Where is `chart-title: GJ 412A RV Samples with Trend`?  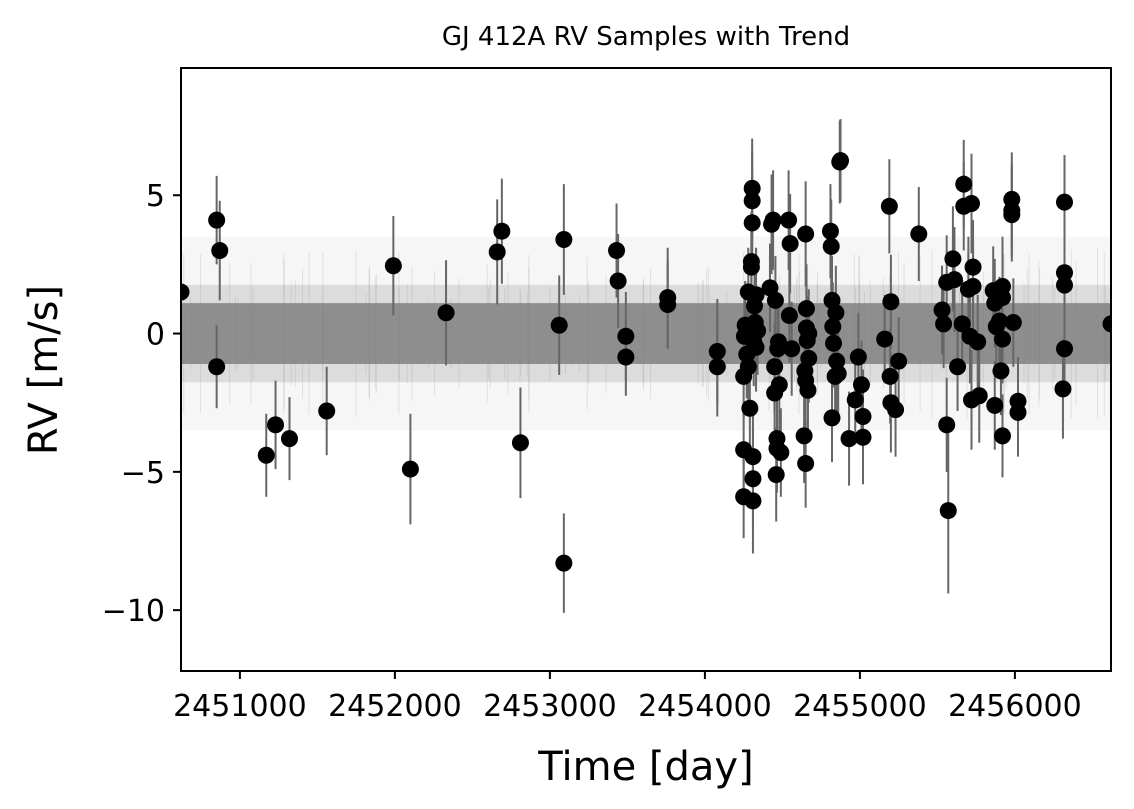
chart-title: GJ 412A RV Samples with Trend is located at coordinates (646, 37).